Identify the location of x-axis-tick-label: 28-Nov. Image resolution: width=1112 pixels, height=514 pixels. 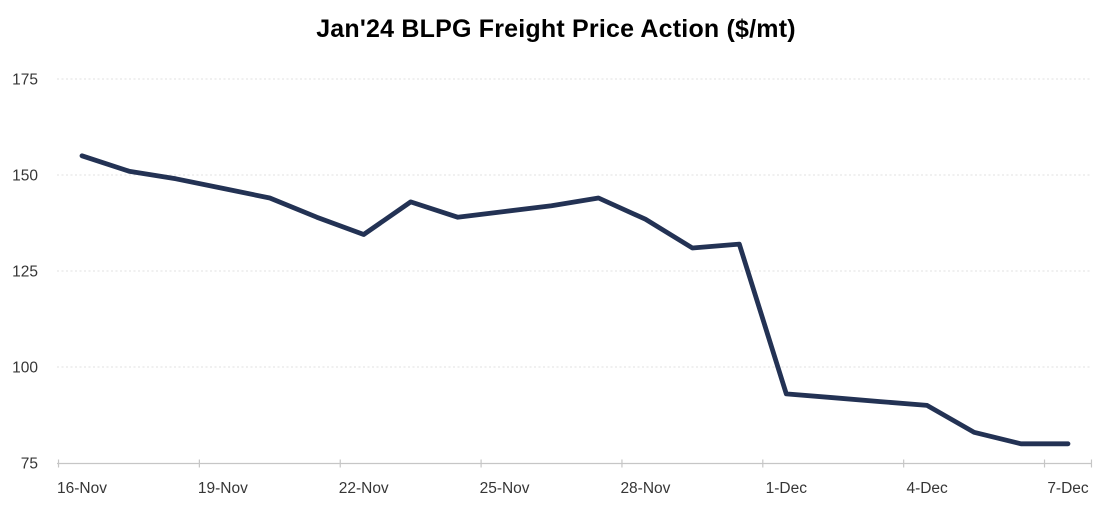
(645, 488).